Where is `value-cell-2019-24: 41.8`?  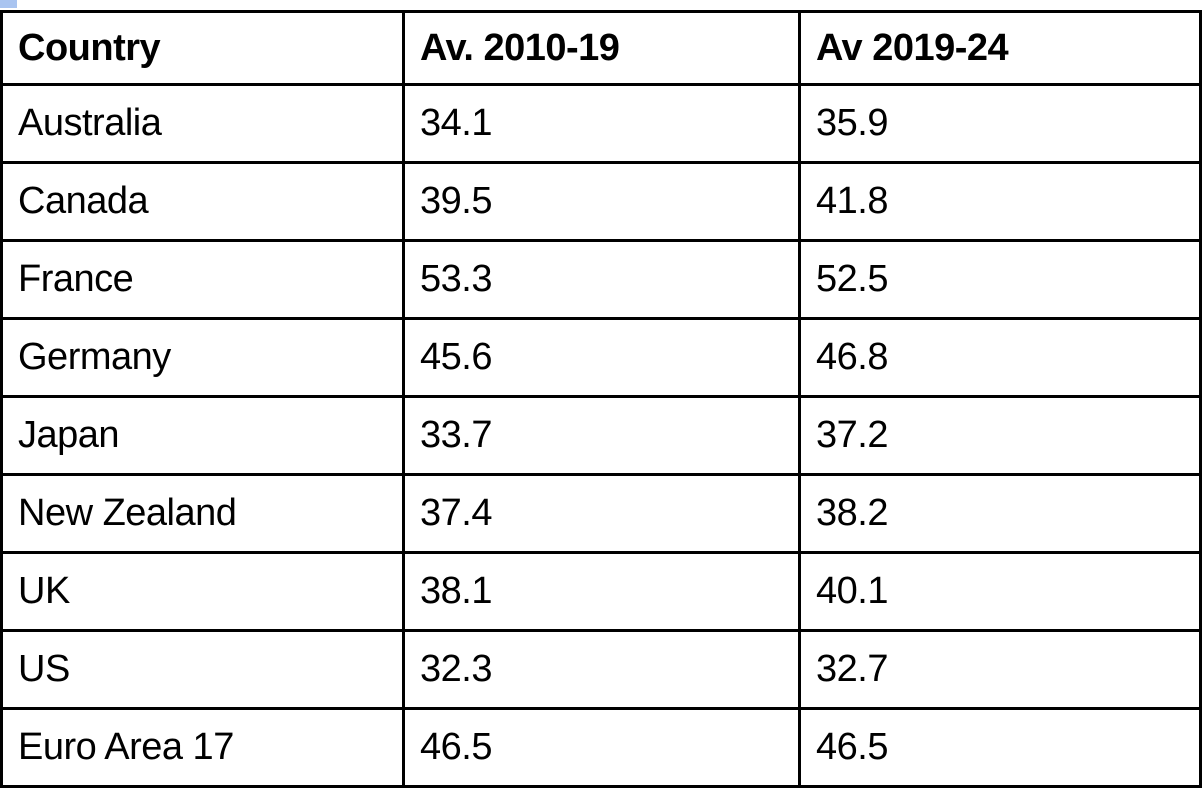
value-cell-2019-24: 41.8 is located at coordinates (1000, 201).